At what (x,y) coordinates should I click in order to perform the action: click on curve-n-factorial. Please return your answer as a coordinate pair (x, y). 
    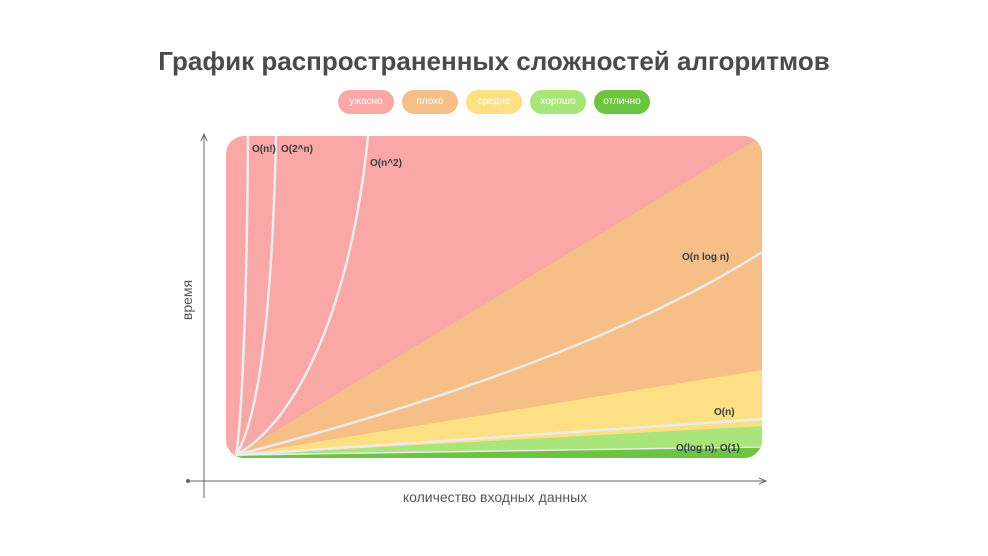
    Looking at the image, I should click on (242, 296).